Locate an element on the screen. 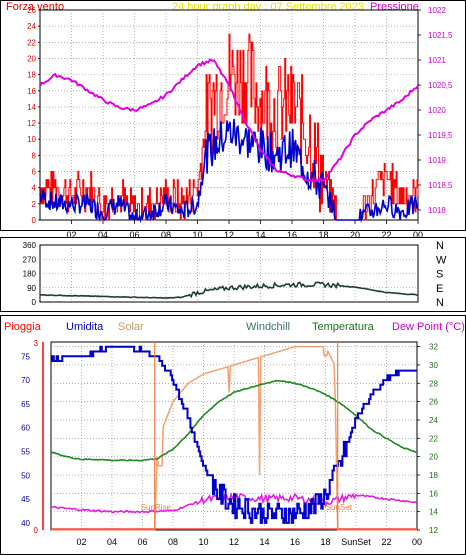 The height and width of the screenshot is (555, 466). direction-degrees-axis: 0 90 180 270 360 is located at coordinates (30, 274).